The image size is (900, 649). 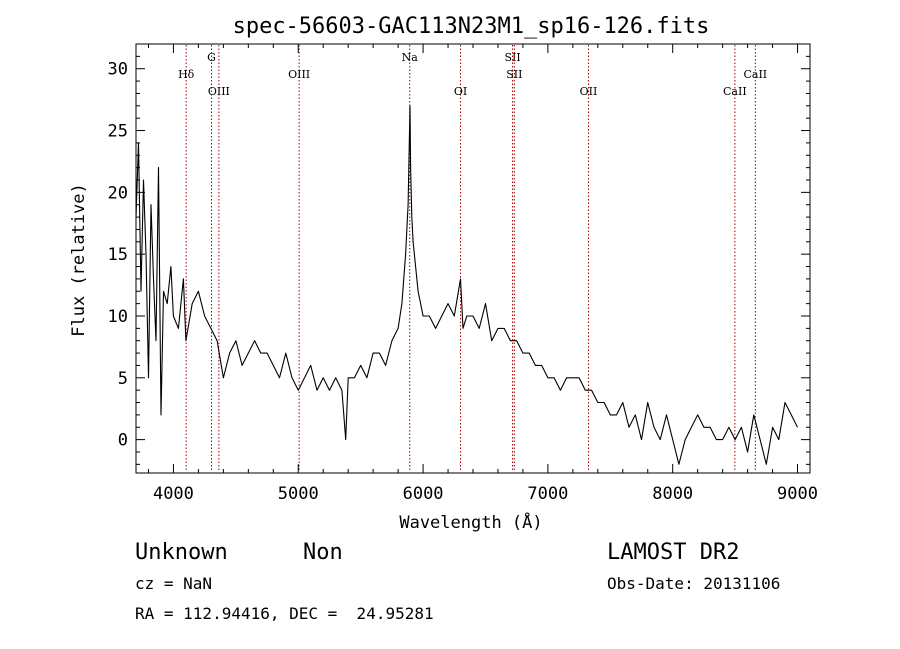 I want to click on obs-date: Obs-Date: 20131106, so click(x=694, y=583).